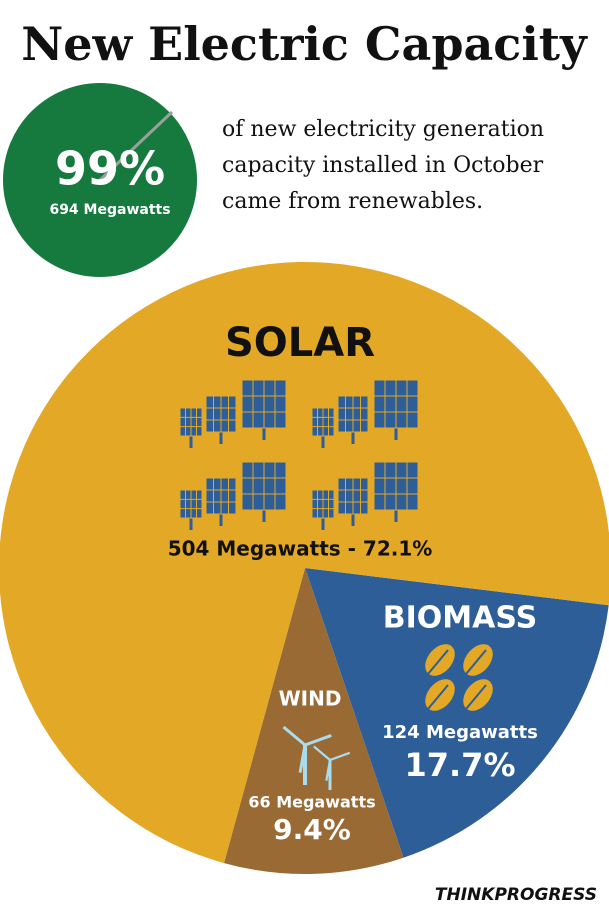 The height and width of the screenshot is (912, 609). What do you see at coordinates (516, 895) in the screenshot?
I see `source-logo: THINKPROGRESS` at bounding box center [516, 895].